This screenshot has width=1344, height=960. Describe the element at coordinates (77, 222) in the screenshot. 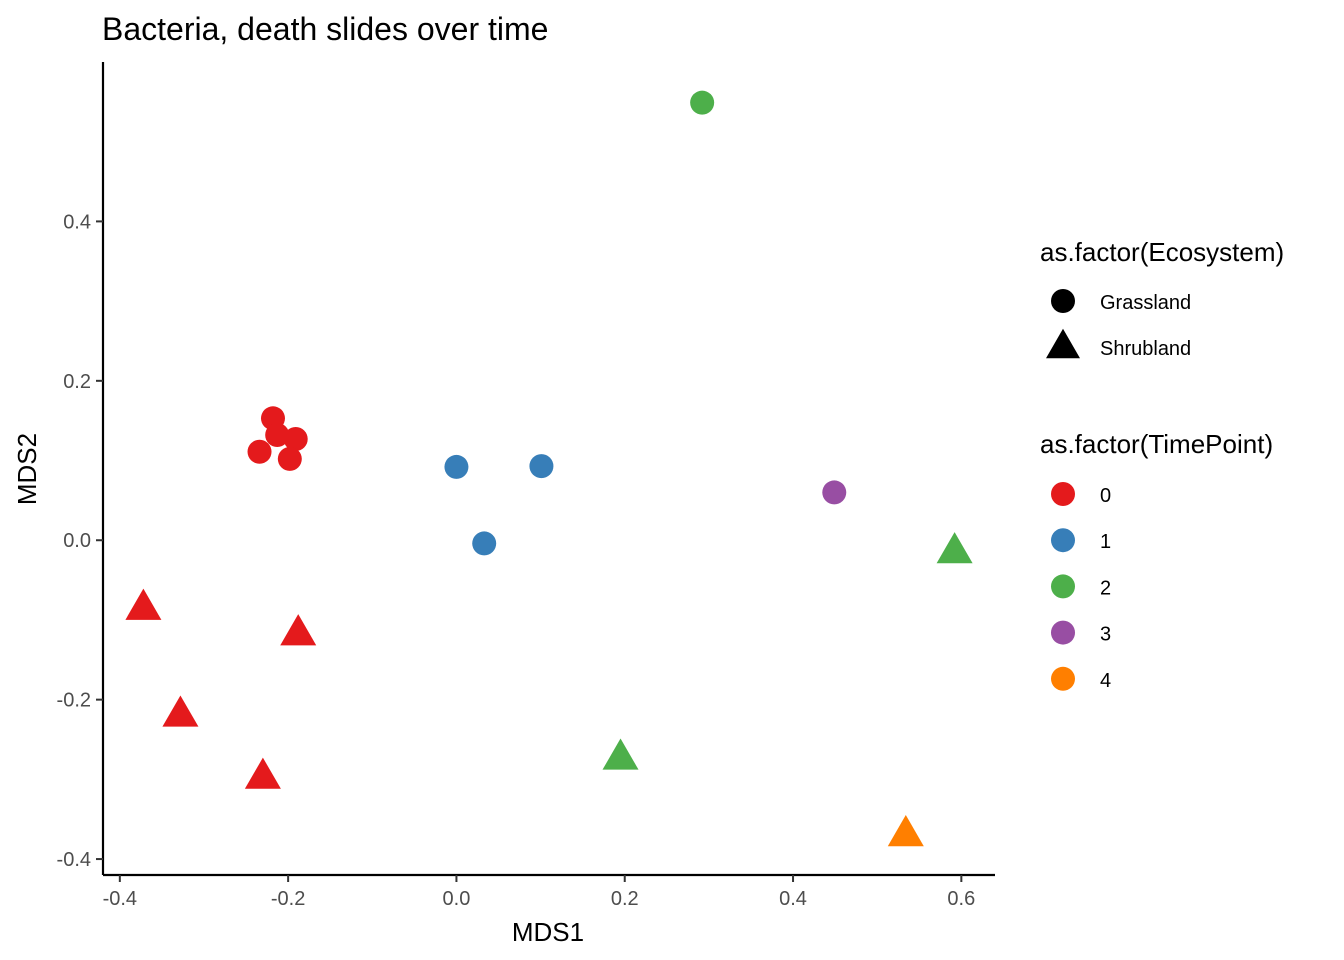

I see `y-tick-label: 0.4` at that location.